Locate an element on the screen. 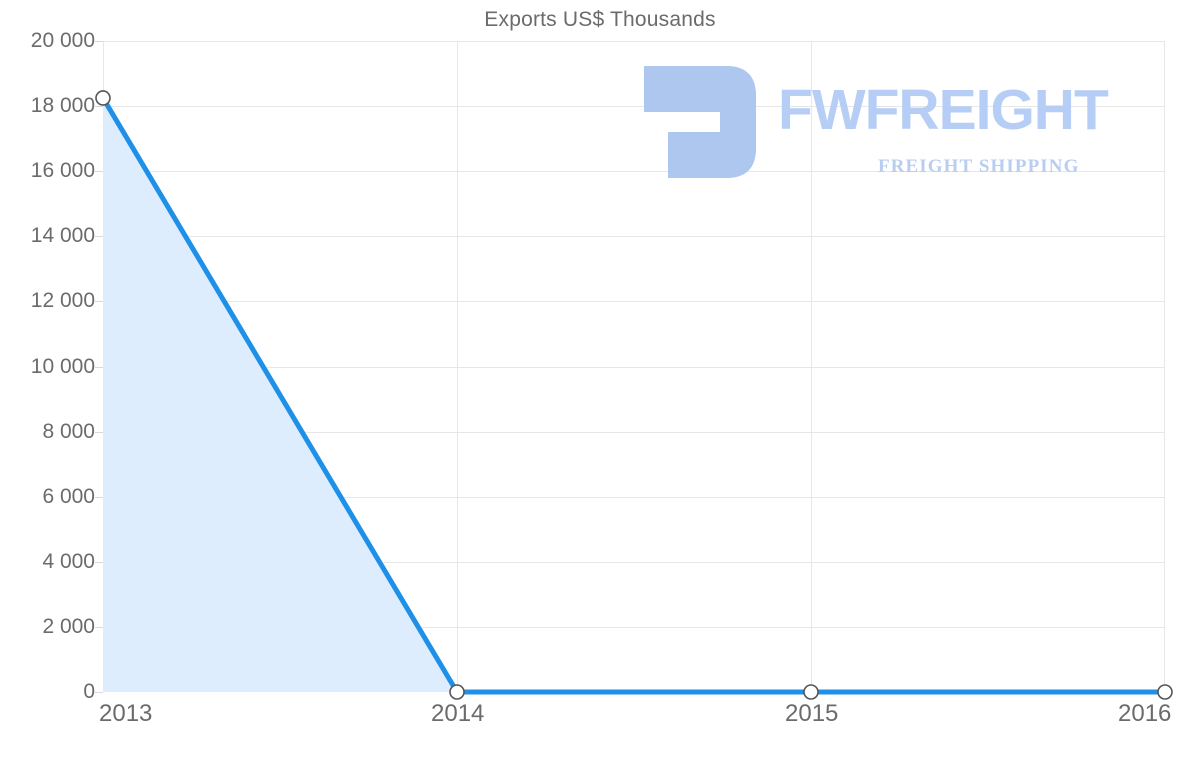 The height and width of the screenshot is (763, 1200). x-axis-tick-label: 2016 is located at coordinates (1145, 713).